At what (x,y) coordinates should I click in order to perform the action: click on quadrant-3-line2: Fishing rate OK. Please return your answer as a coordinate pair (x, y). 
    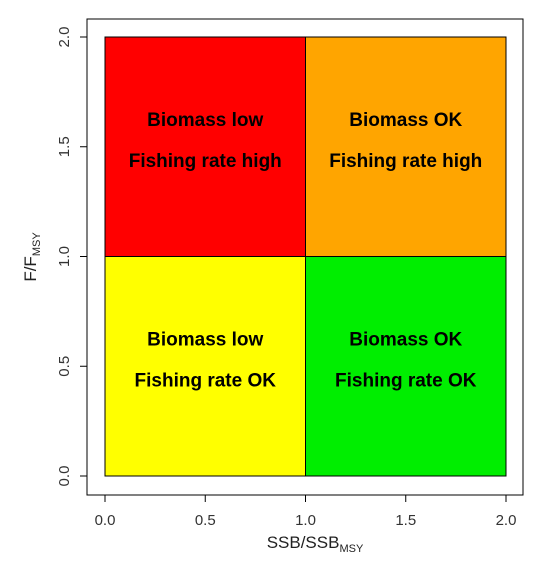
    Looking at the image, I should click on (406, 380).